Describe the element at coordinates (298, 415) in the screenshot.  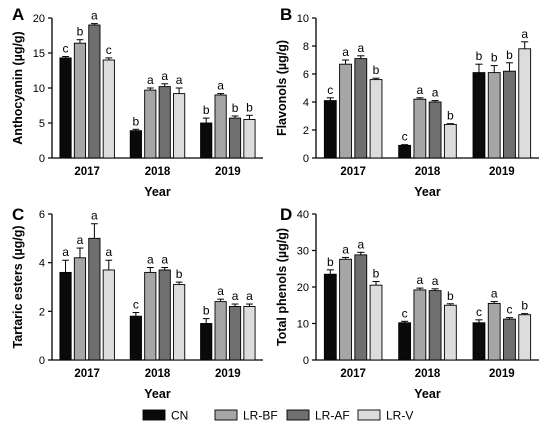
I see `legend-swatch-lr-af` at that location.